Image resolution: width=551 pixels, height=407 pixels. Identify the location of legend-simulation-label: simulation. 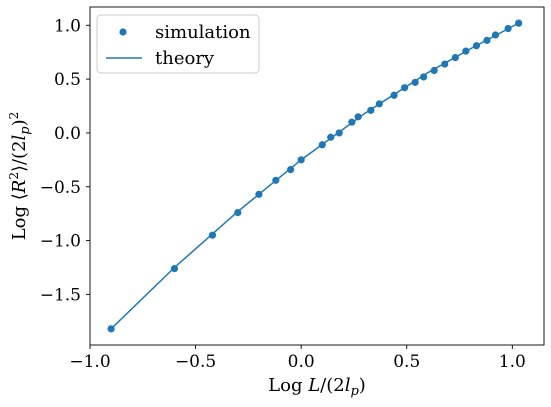
(203, 32).